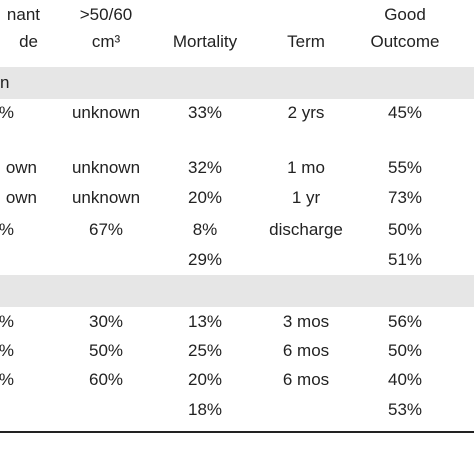 This screenshot has width=474, height=474. I want to click on bottom-rule, so click(237, 432).